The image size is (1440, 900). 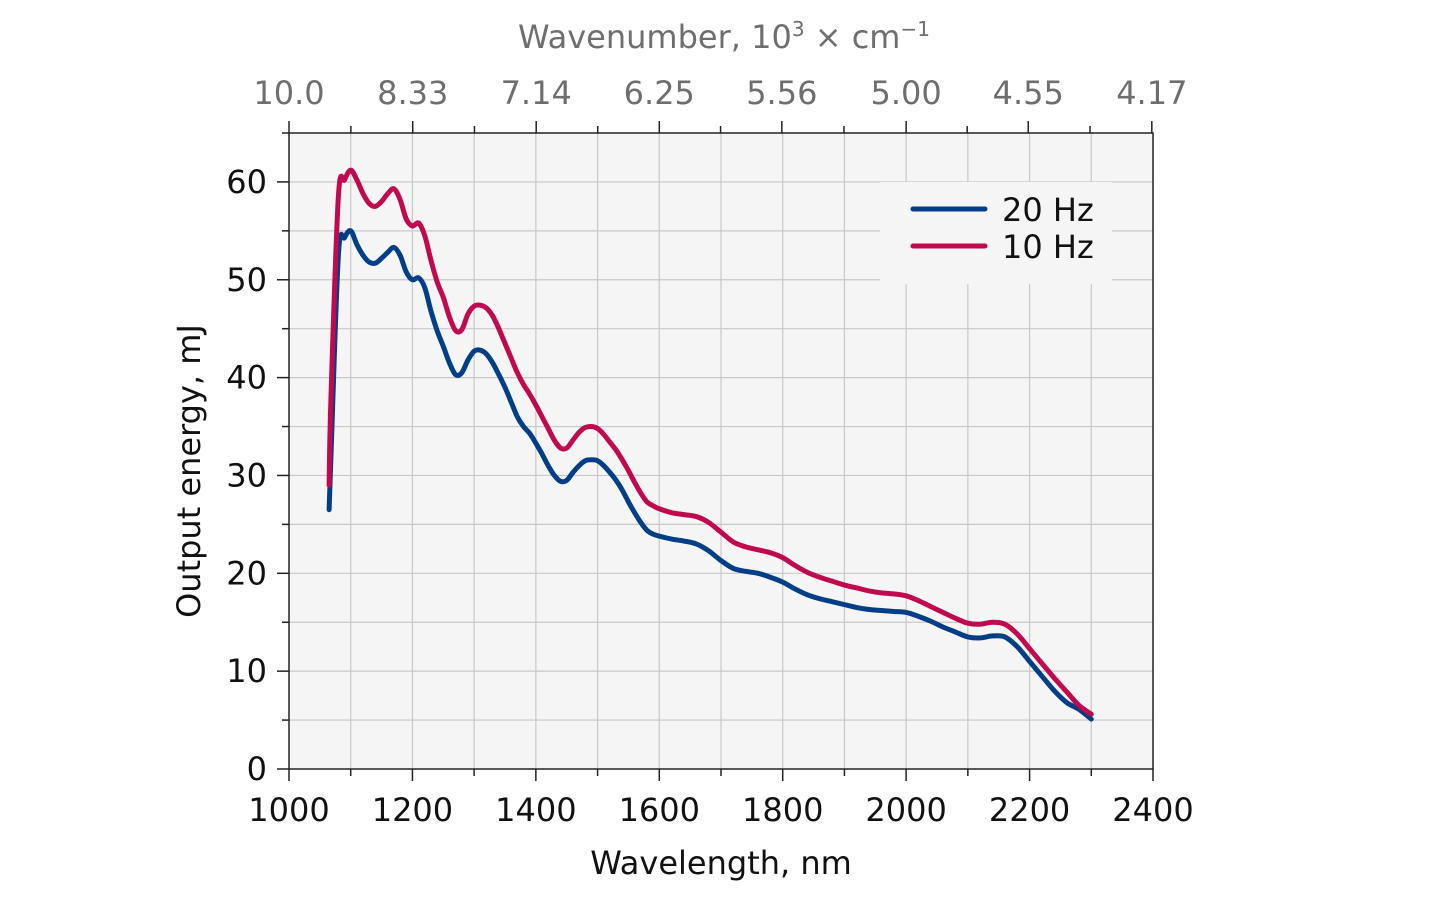 What do you see at coordinates (906, 93) in the screenshot?
I see `top-tick-label: 5.00` at bounding box center [906, 93].